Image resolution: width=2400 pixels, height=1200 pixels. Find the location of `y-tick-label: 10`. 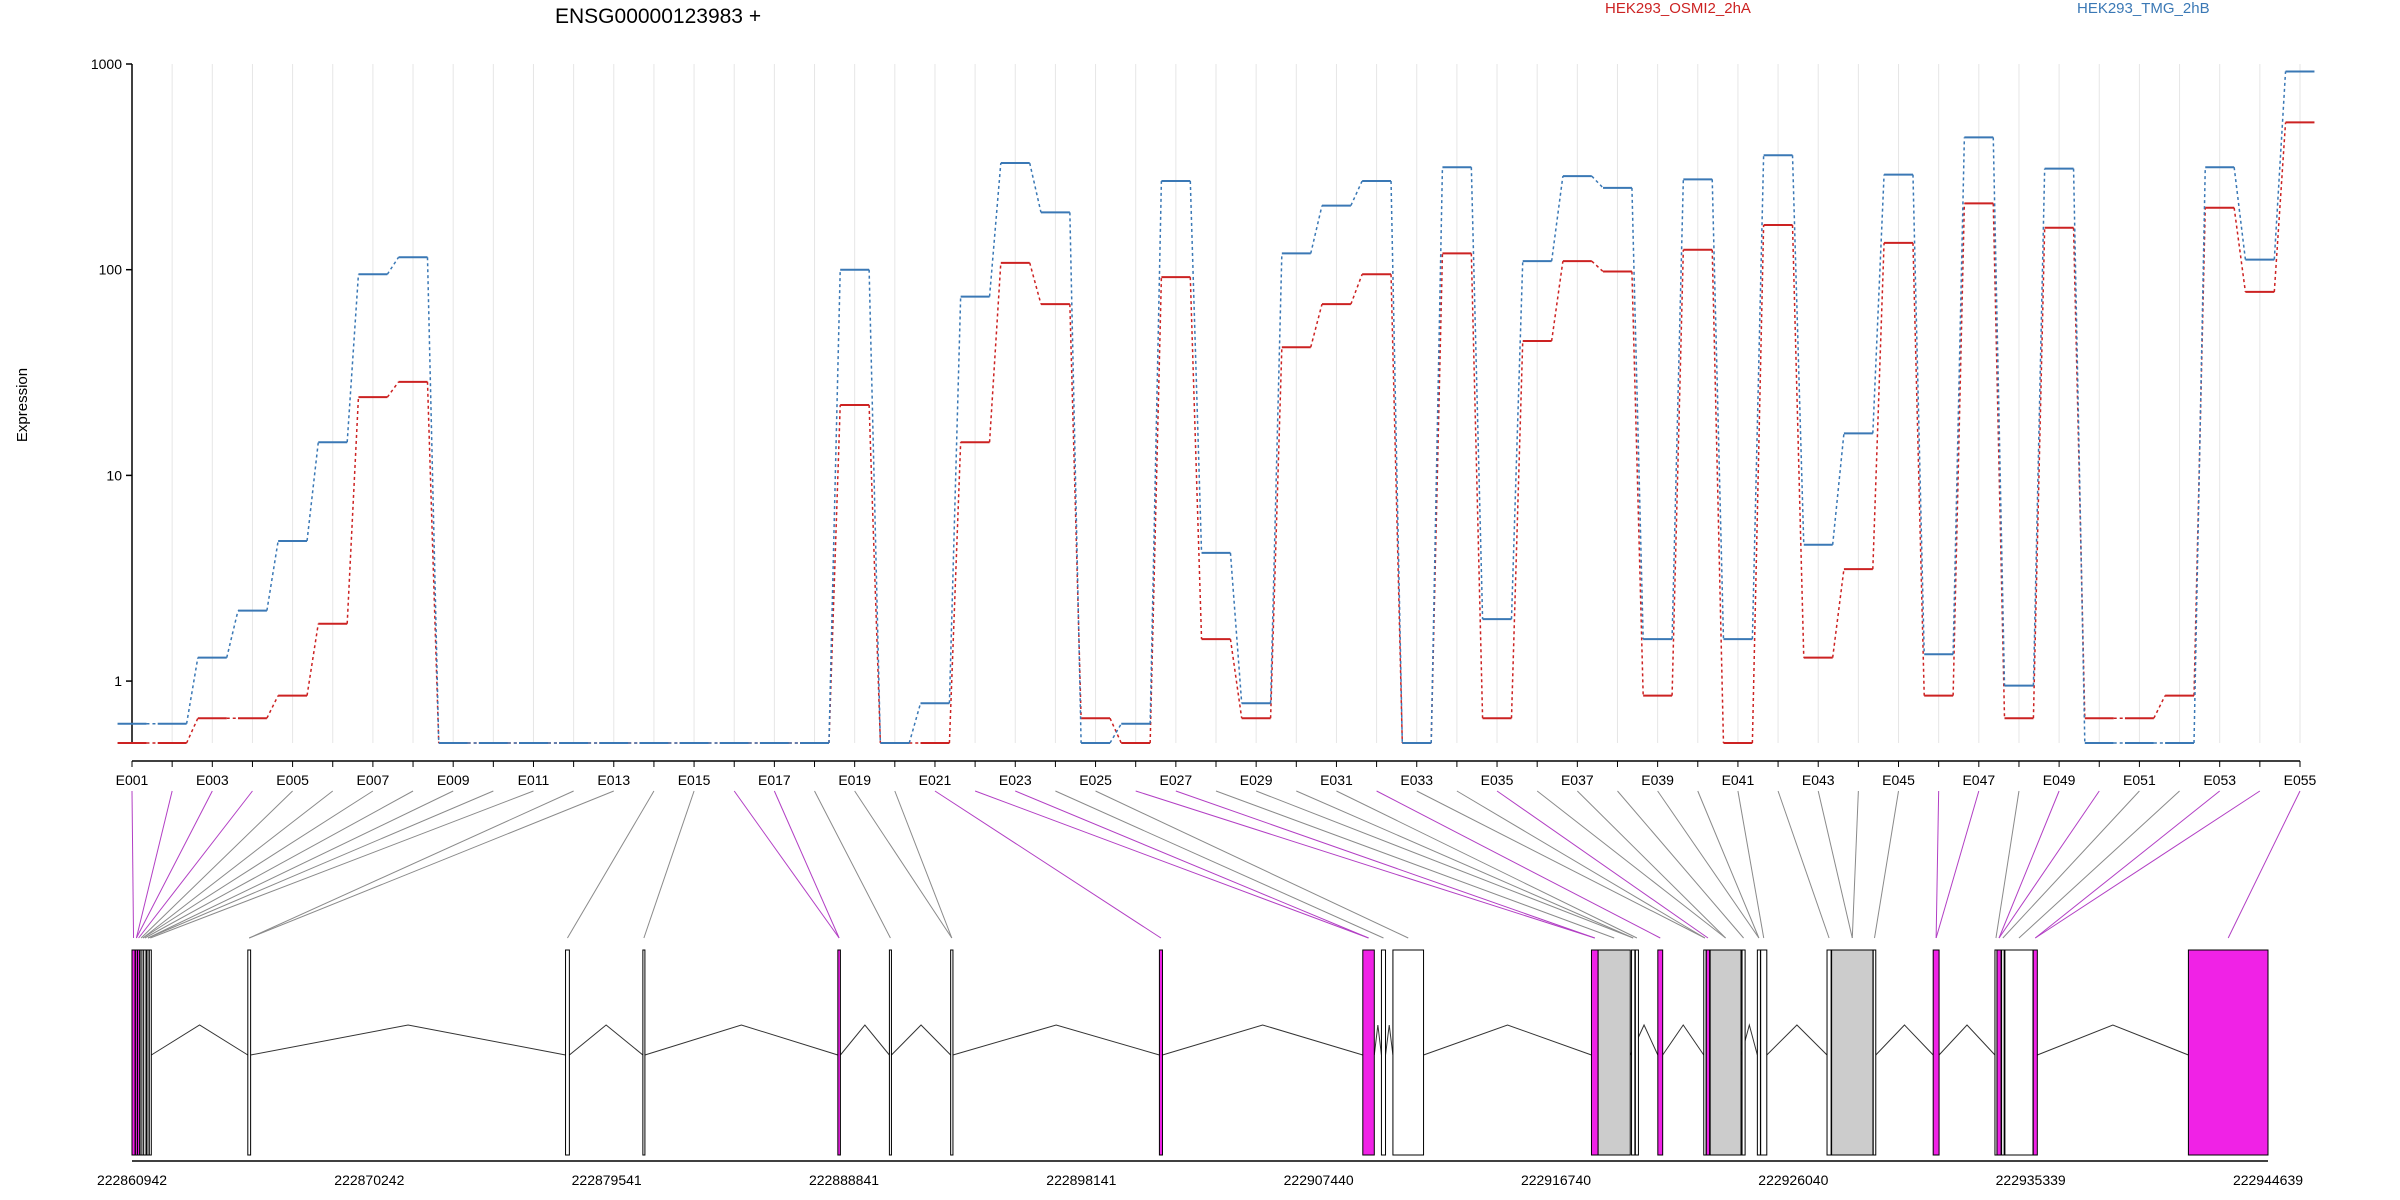

y-tick-label: 10 is located at coordinates (114, 475).